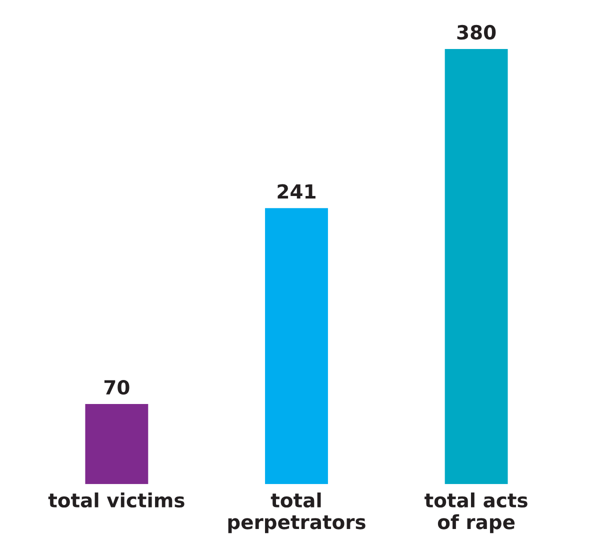 This screenshot has width=593, height=544. Describe the element at coordinates (297, 191) in the screenshot. I see `data-label: 241` at that location.